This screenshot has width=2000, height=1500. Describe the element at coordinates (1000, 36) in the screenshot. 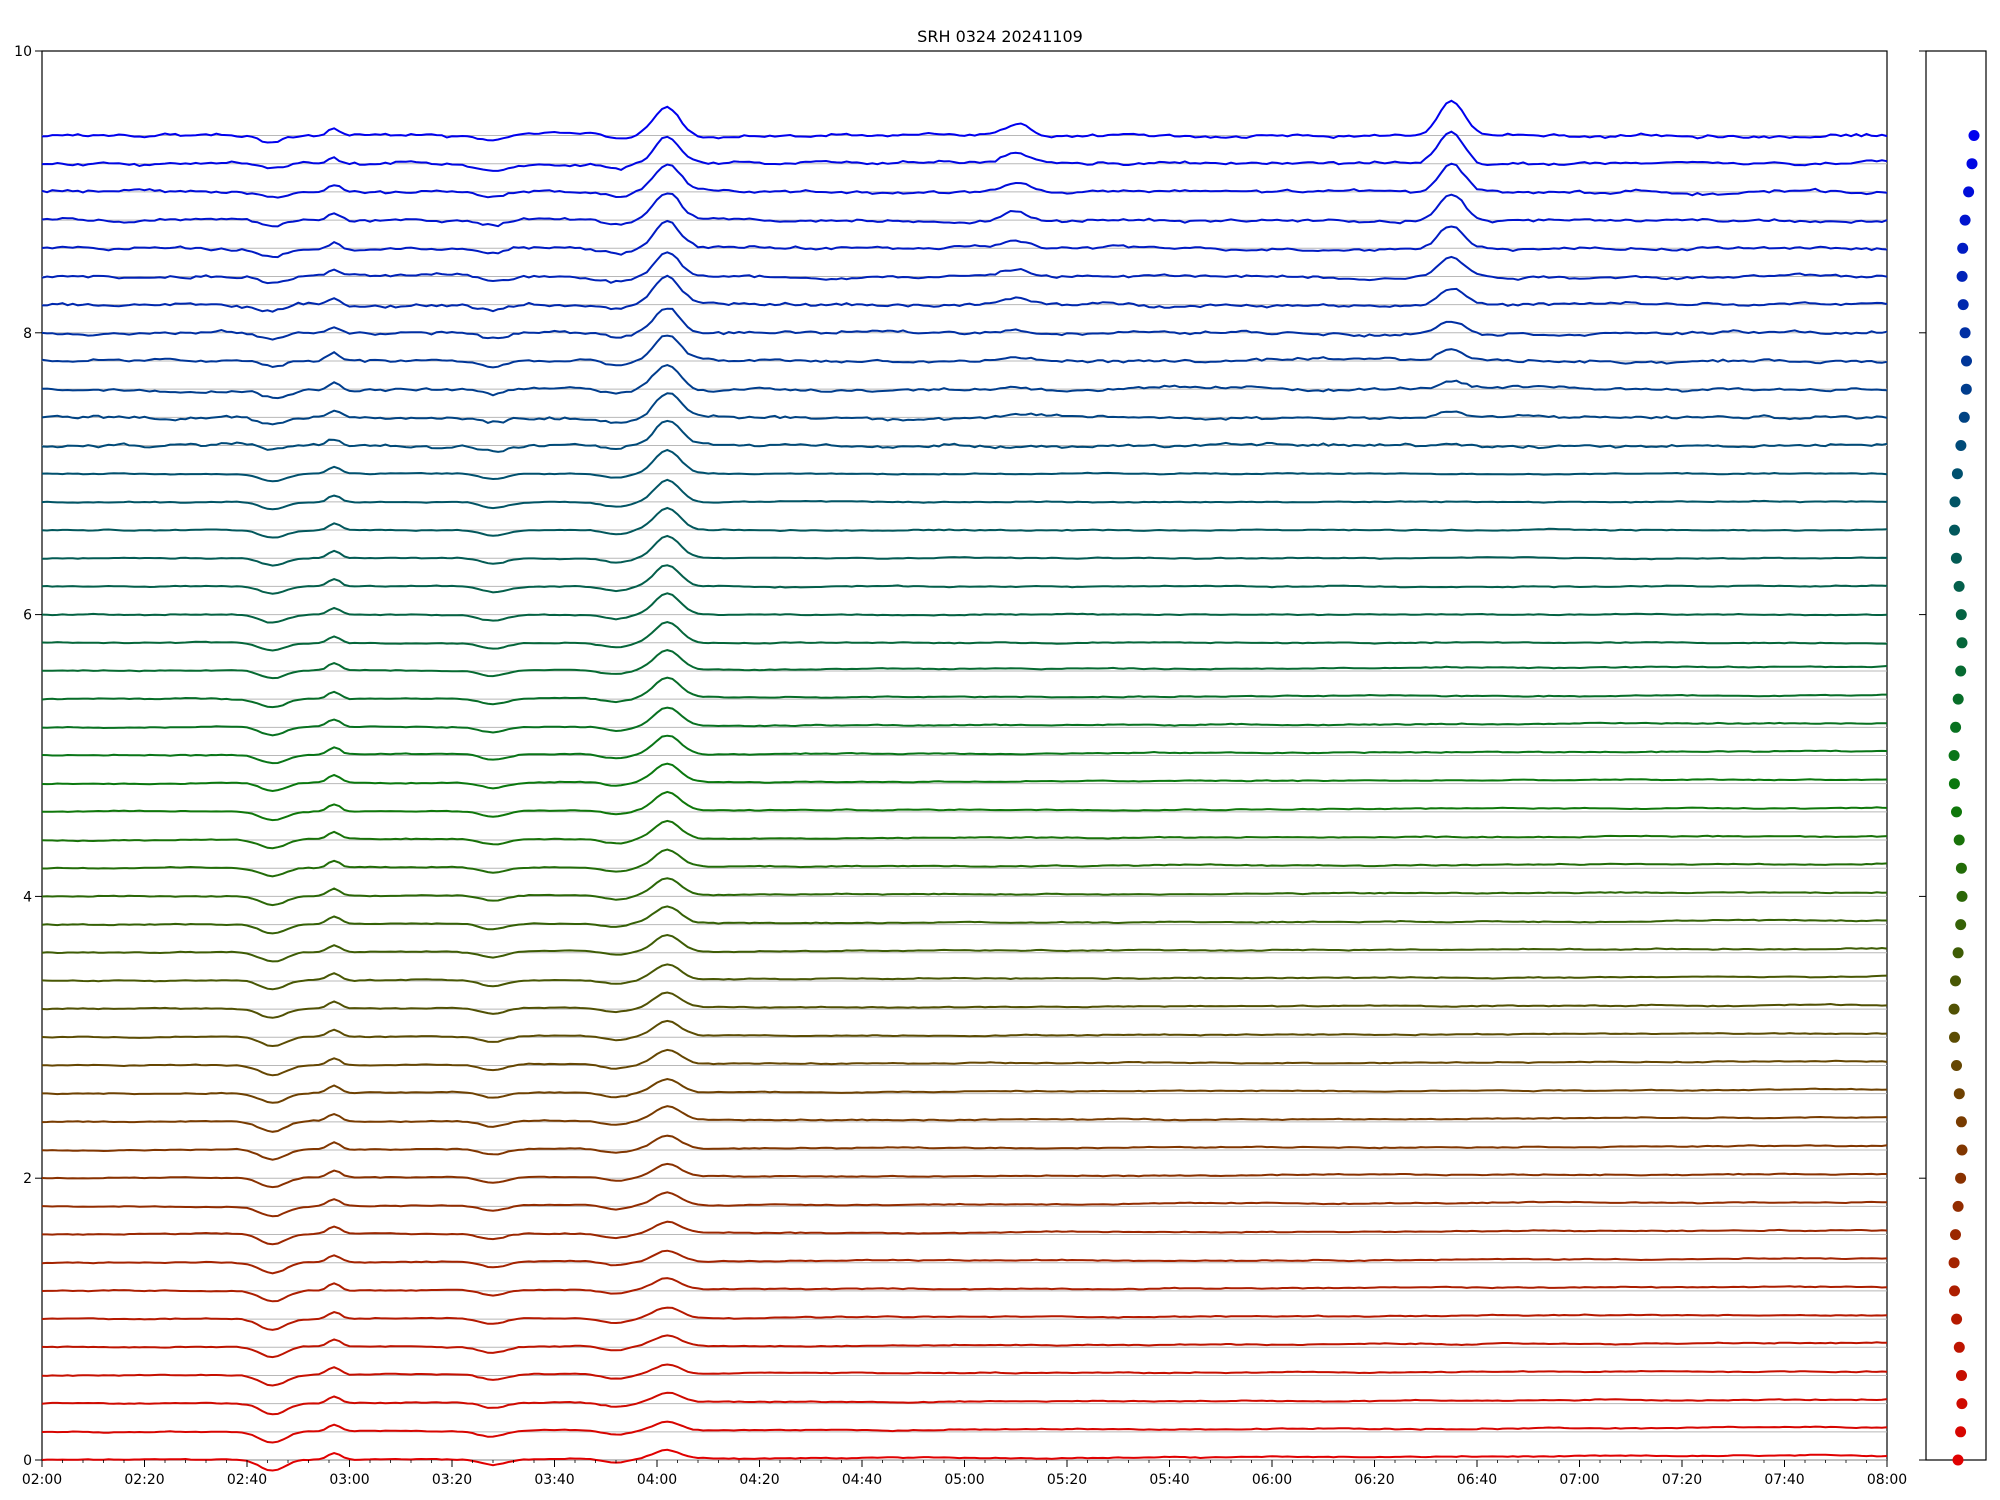

I see `chart-title: SRH 0324 20241109` at that location.